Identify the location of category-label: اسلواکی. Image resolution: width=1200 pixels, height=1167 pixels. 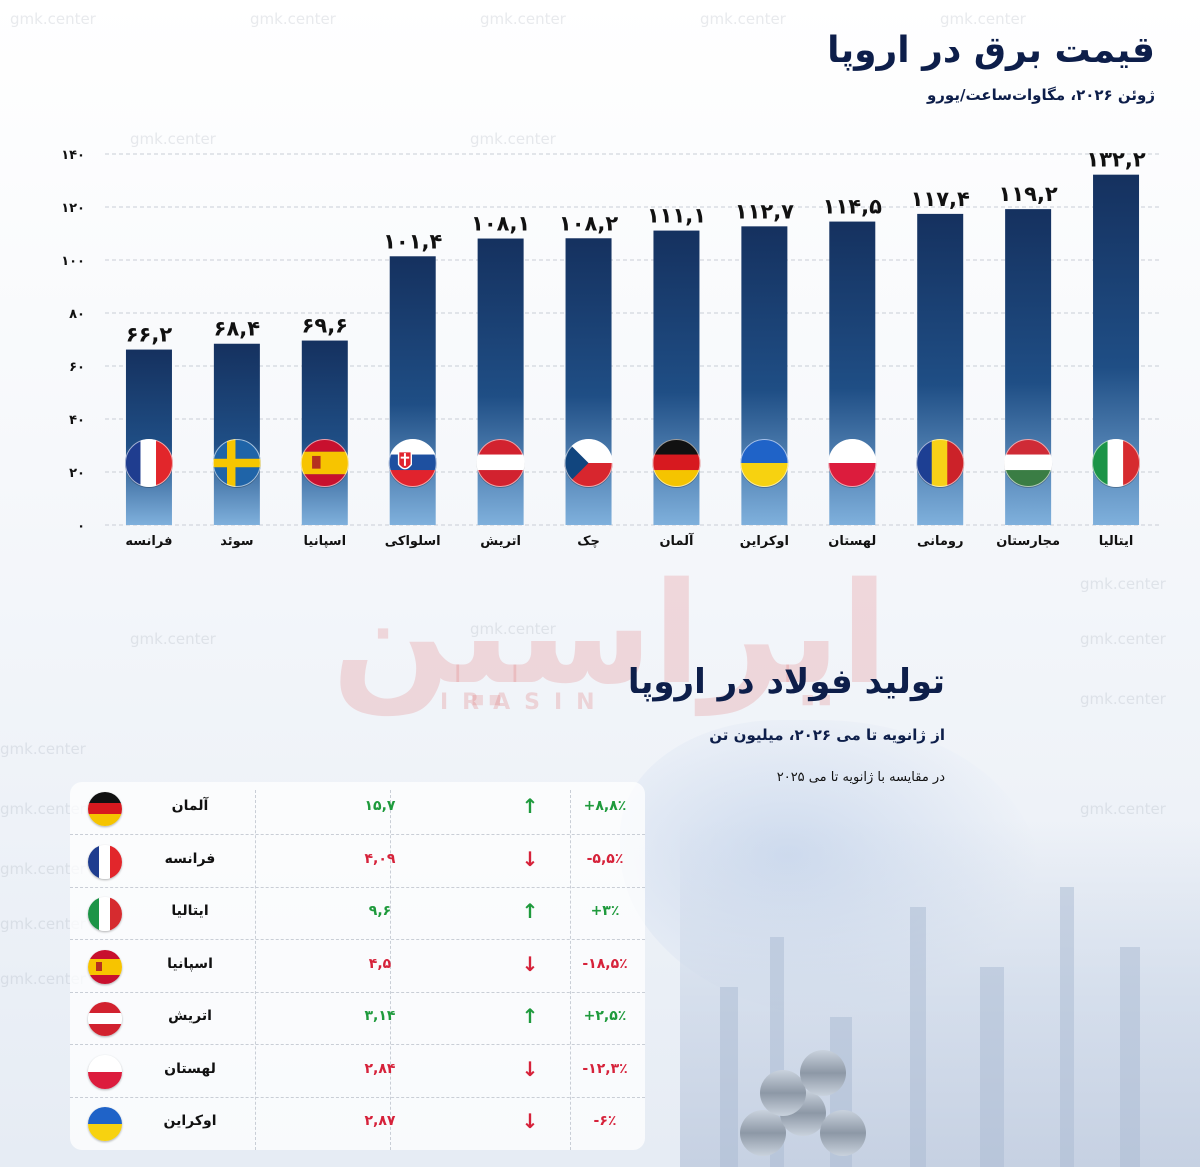
(413, 541).